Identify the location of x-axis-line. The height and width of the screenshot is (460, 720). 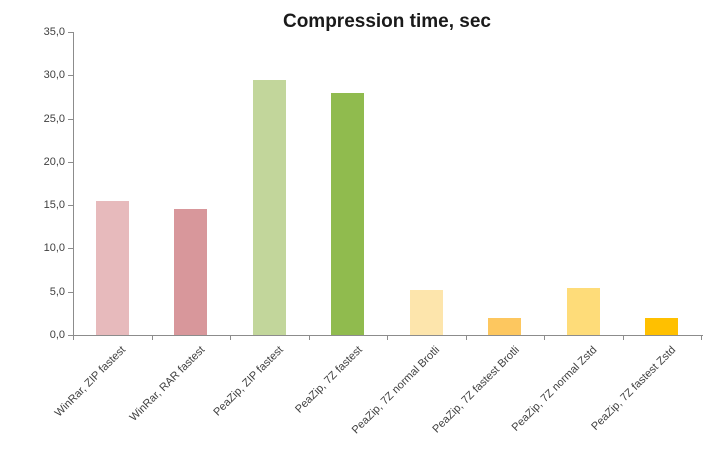
(388, 335).